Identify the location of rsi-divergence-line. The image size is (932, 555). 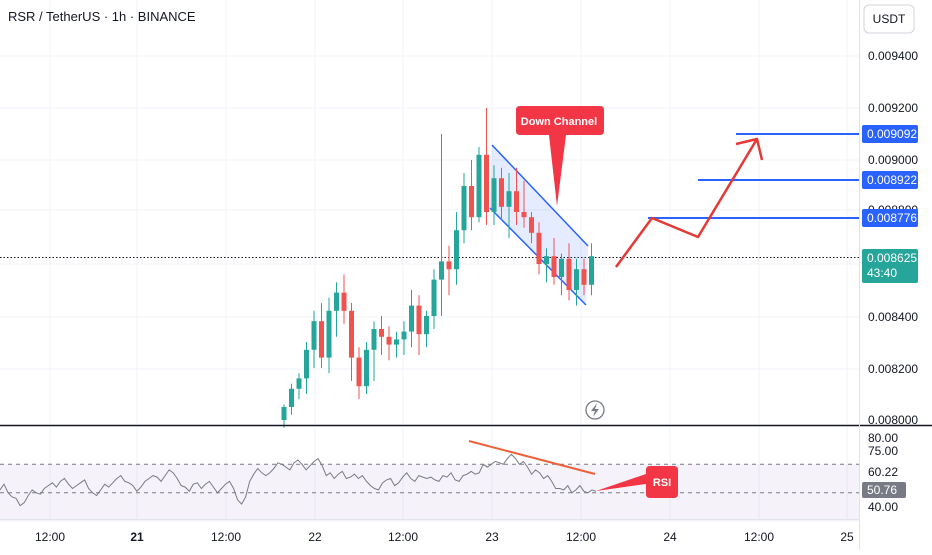
(532, 457).